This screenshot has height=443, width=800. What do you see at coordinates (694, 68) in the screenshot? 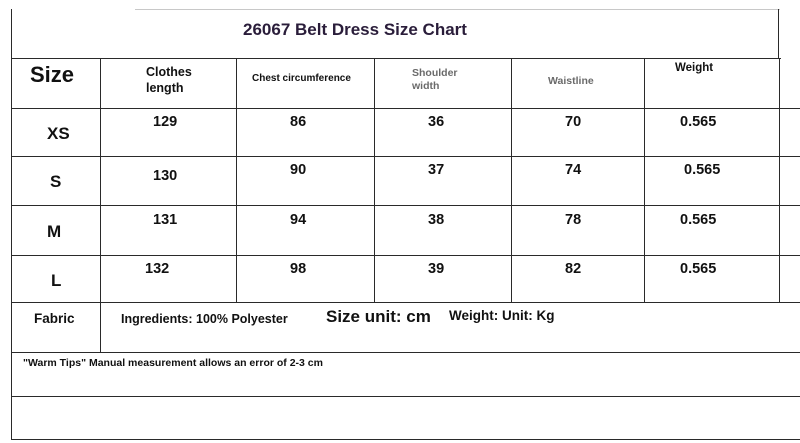
I see `header-weight: Weight` at bounding box center [694, 68].